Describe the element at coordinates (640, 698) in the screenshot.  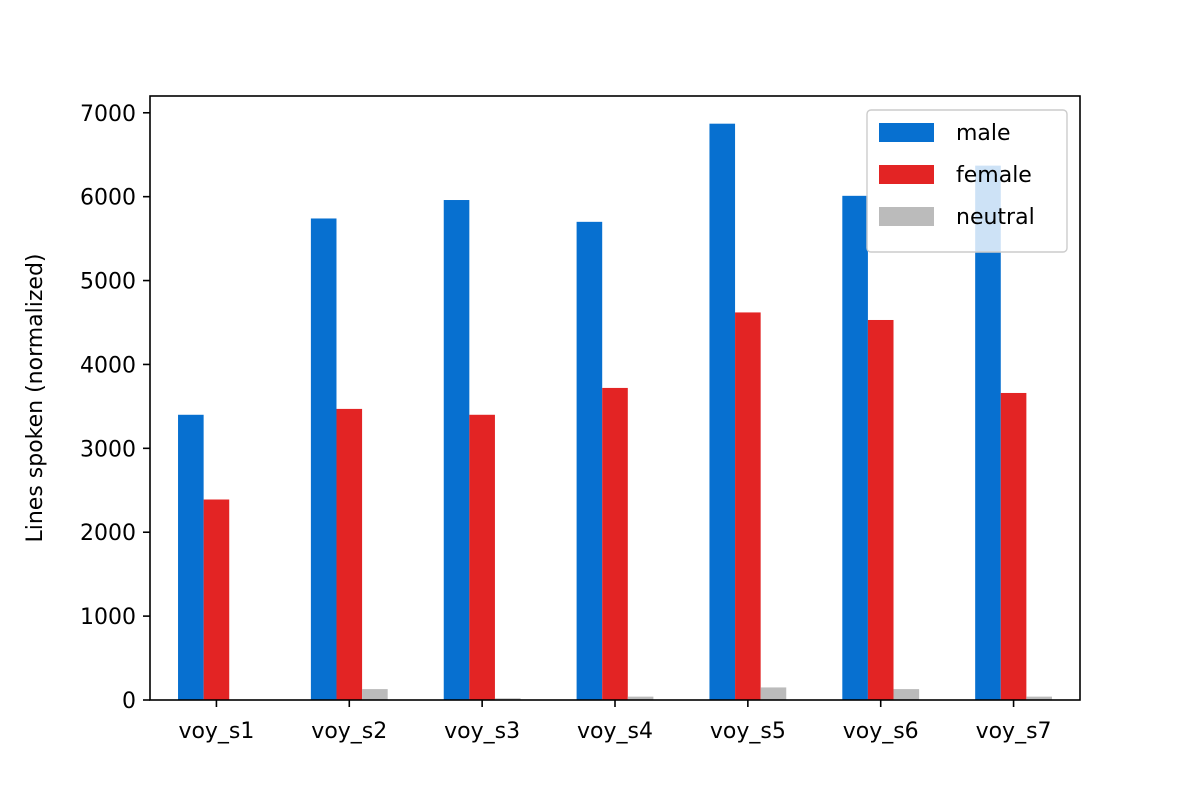
I see `bar-neutral-voy_s4` at that location.